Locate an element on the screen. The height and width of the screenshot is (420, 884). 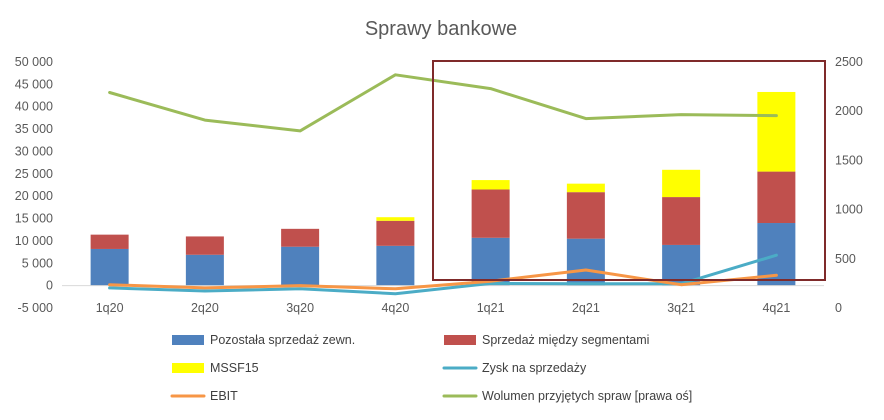
y2-tick-label: 2000 is located at coordinates (849, 111).